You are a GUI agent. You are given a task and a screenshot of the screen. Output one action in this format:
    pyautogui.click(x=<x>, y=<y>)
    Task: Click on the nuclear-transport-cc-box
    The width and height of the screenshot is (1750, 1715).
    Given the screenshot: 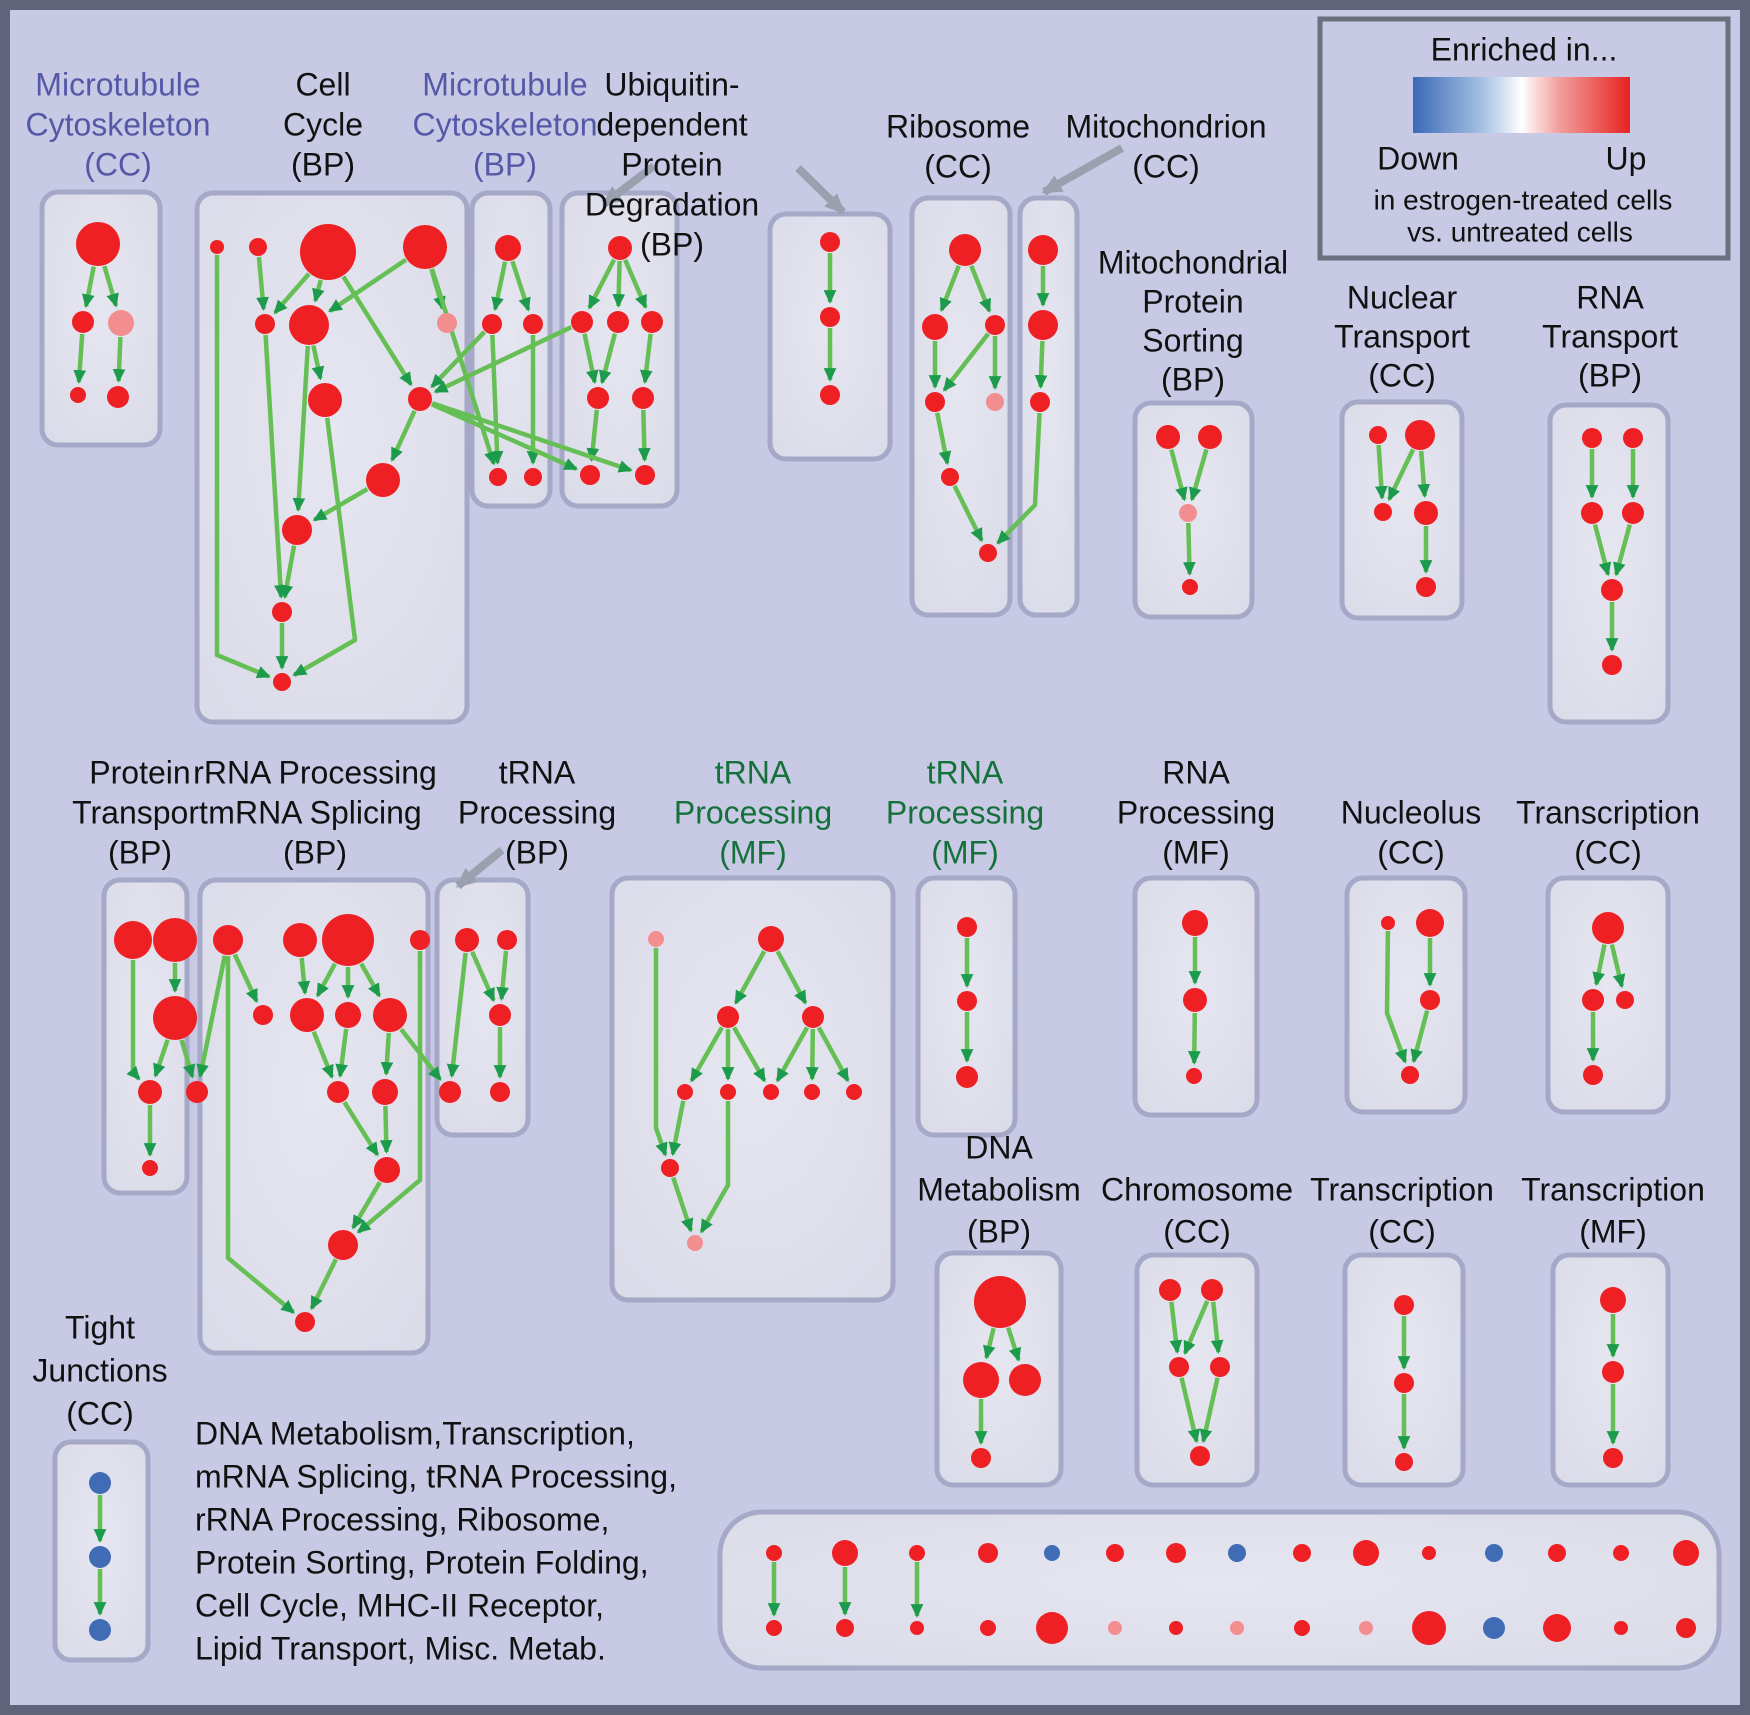 What is the action you would take?
    pyautogui.click(x=1402, y=510)
    